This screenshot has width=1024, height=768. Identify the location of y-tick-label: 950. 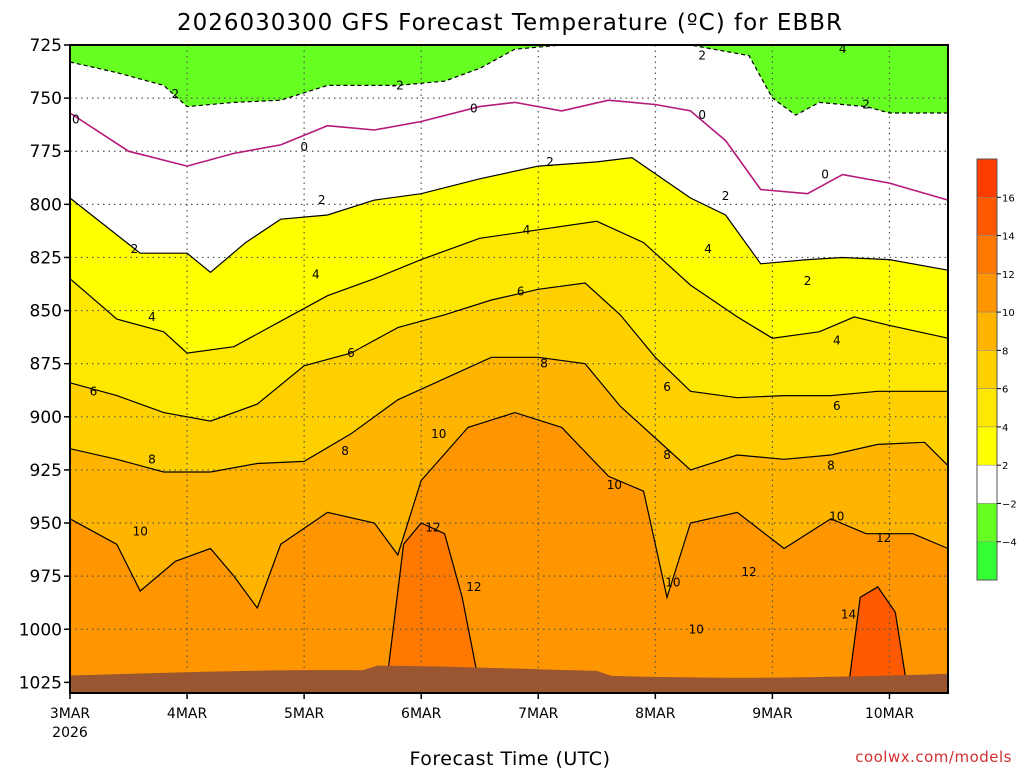
(46, 524).